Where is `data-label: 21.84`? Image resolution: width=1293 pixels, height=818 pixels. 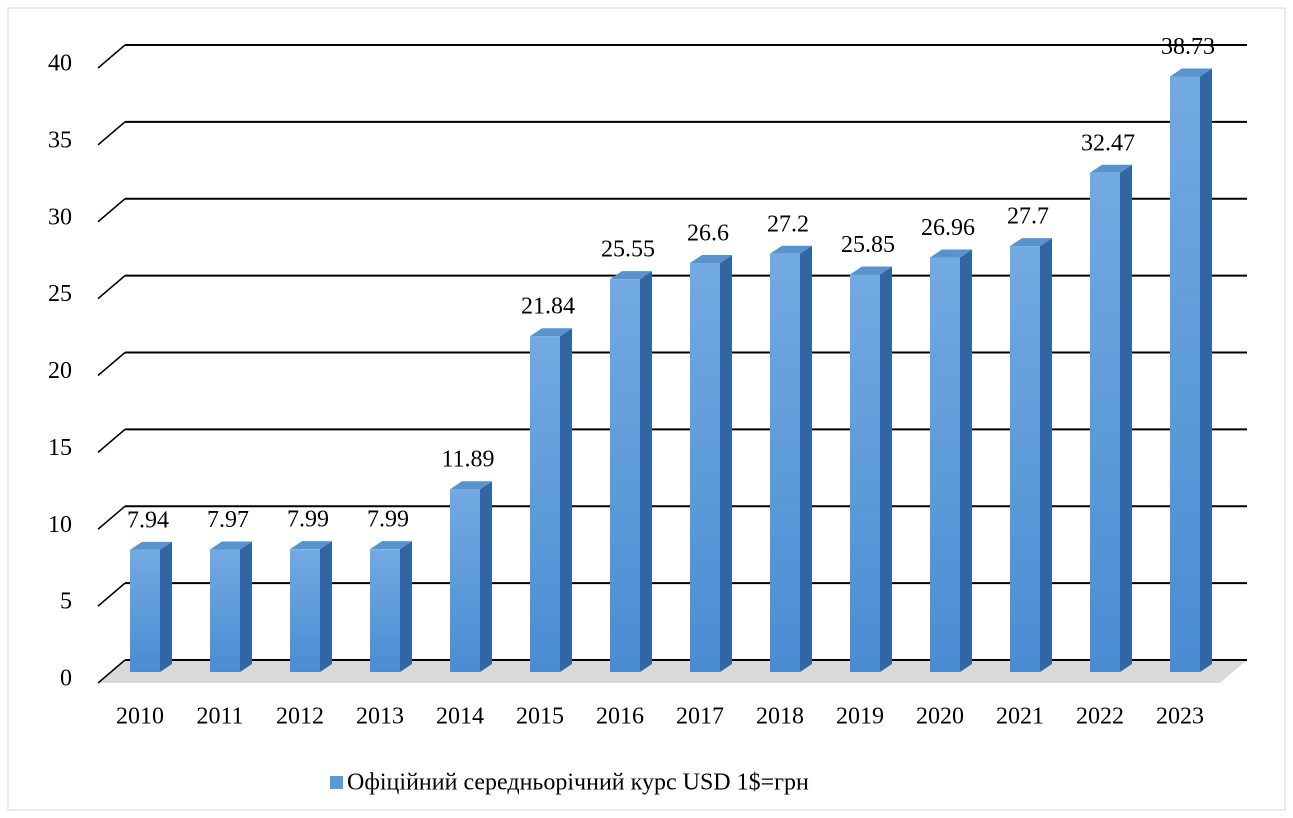 data-label: 21.84 is located at coordinates (548, 307).